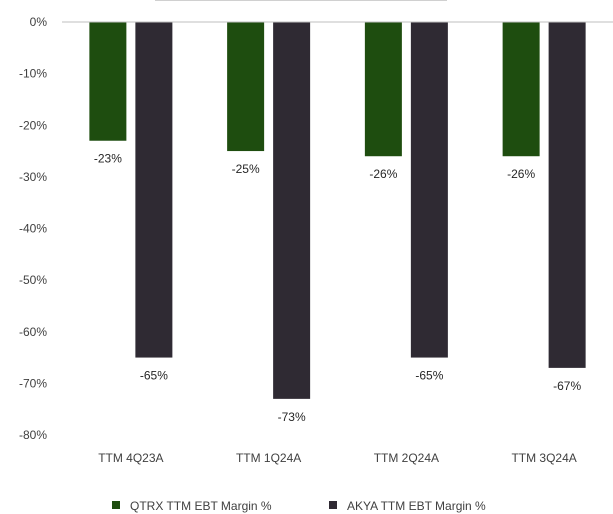 The width and height of the screenshot is (613, 514). I want to click on x-tick-label: TTM 4Q23A, so click(130, 458).